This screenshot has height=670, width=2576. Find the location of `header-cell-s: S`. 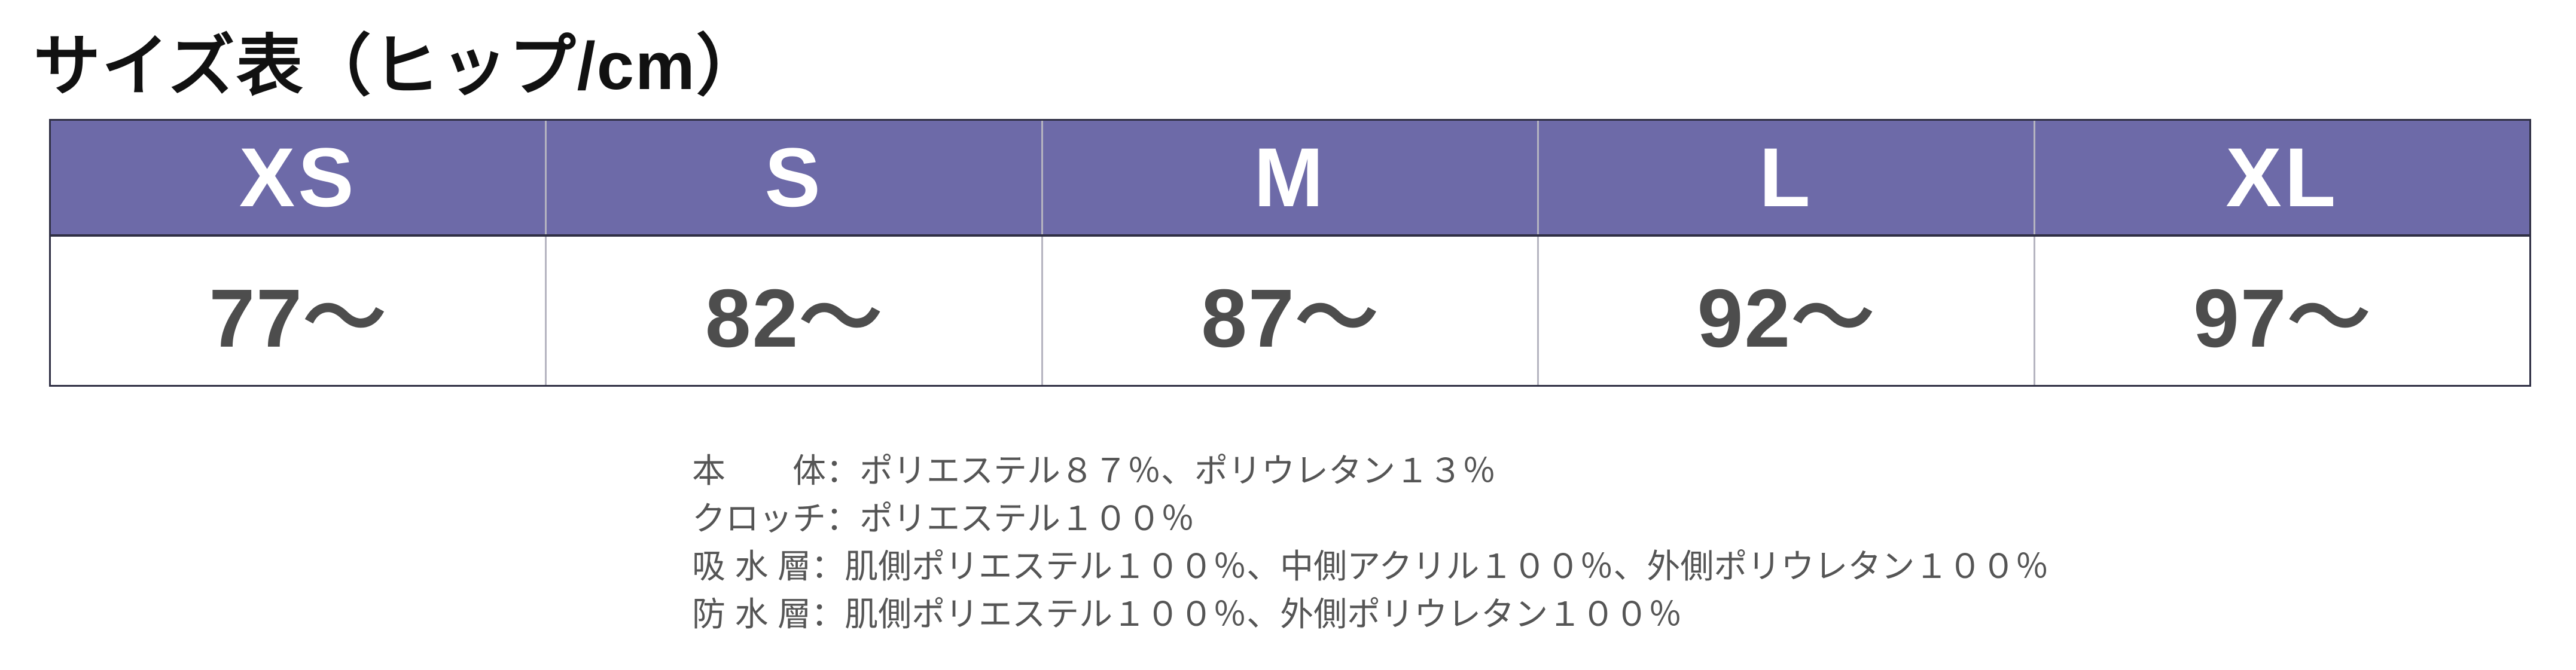

header-cell-s: S is located at coordinates (793, 177).